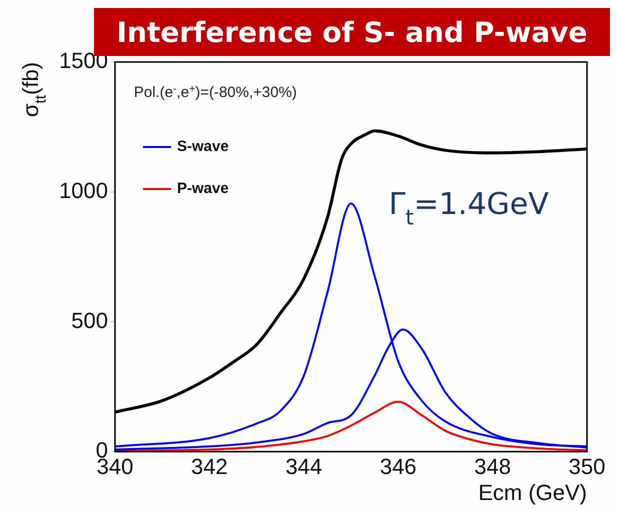  I want to click on x-tick-label: 346, so click(398, 466).